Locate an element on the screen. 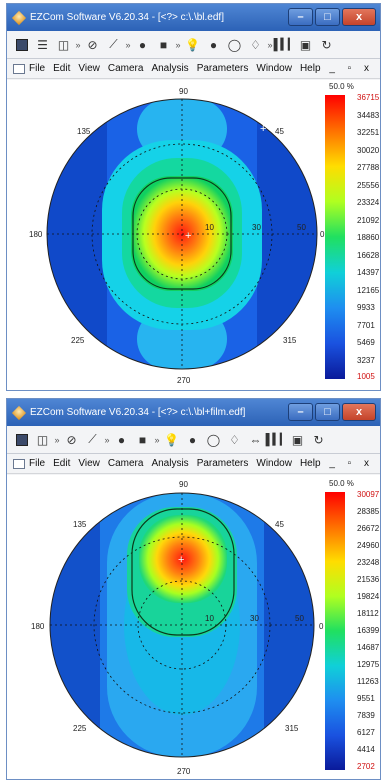 The image size is (382, 783). radial-label-10: 10 is located at coordinates (209, 227).